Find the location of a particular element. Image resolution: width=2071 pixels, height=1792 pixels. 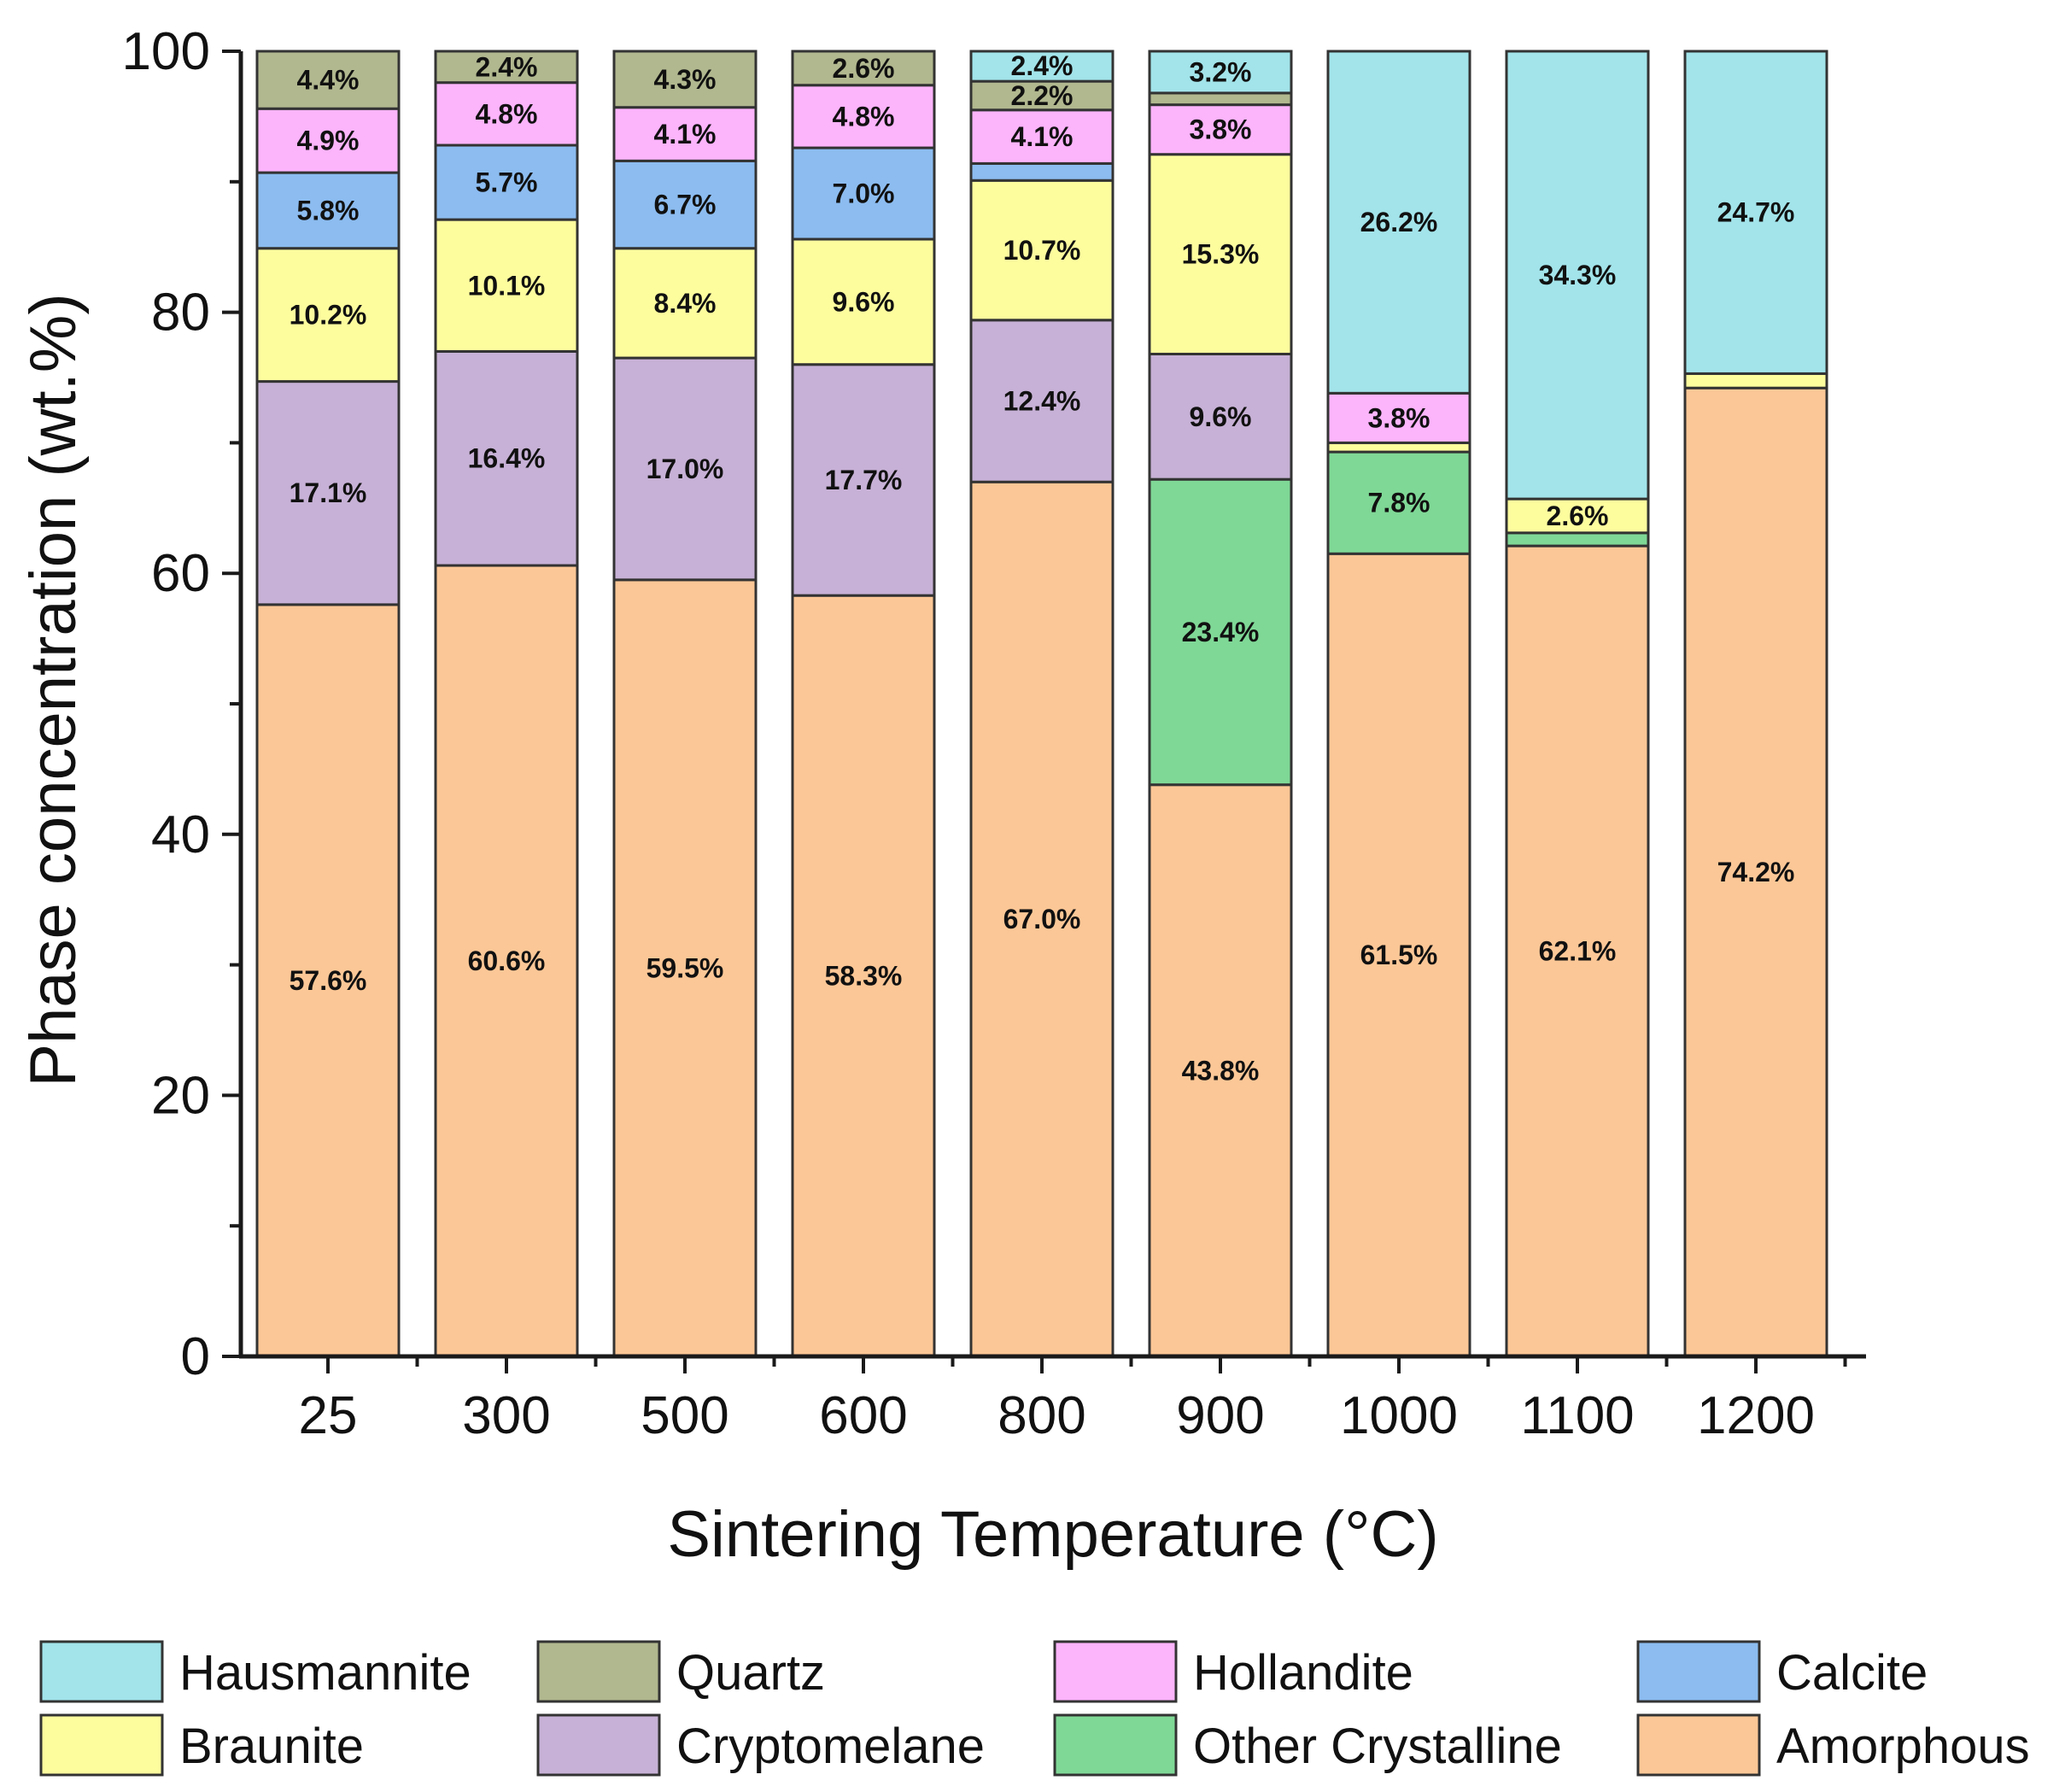

data-label: 2.2% is located at coordinates (1042, 95).